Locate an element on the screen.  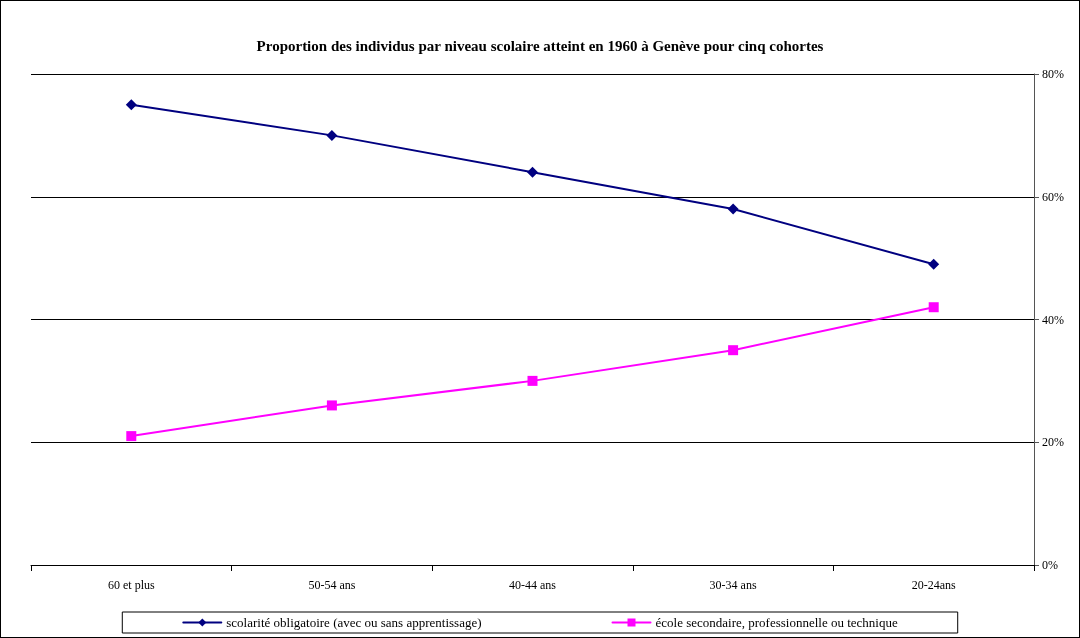
chart-title: Proportion des individus par niveau scolaire atteint en 1960 à Genève pour cinq cohortes is located at coordinates (540, 45).